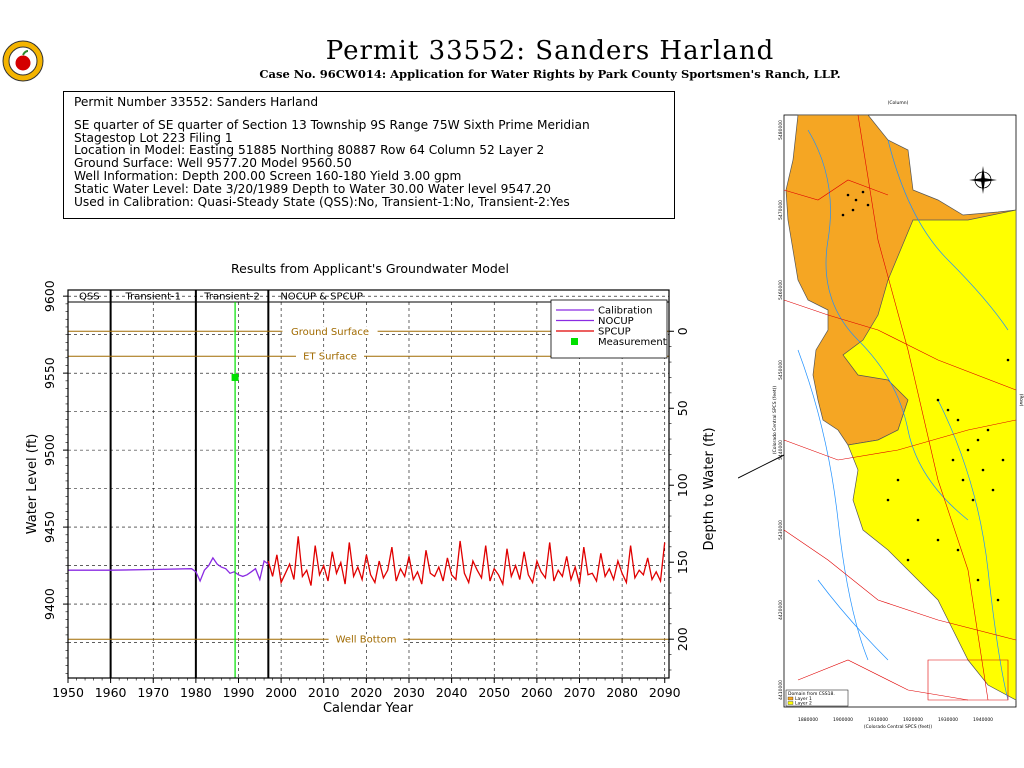 The width and height of the screenshot is (1024, 768). Describe the element at coordinates (803, 699) in the screenshot. I see `map-legend-layer1: Layer 1` at that location.